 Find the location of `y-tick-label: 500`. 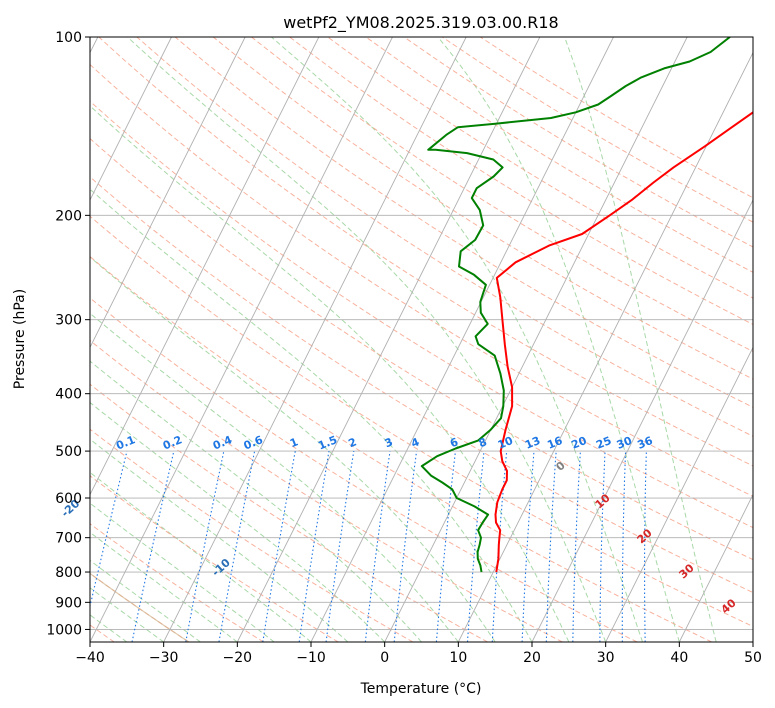

y-tick-label: 500 is located at coordinates (68, 452).